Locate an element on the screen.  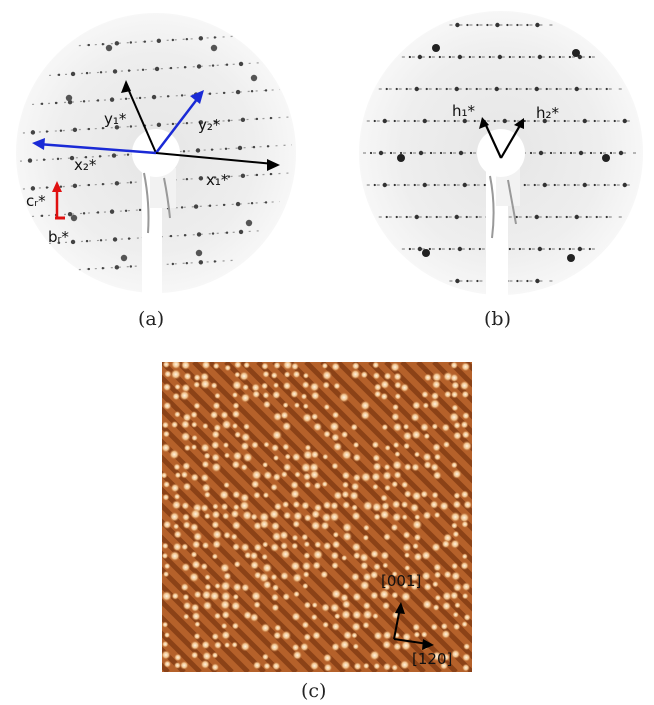
diffraction-row is located at coordinates (156, 41).